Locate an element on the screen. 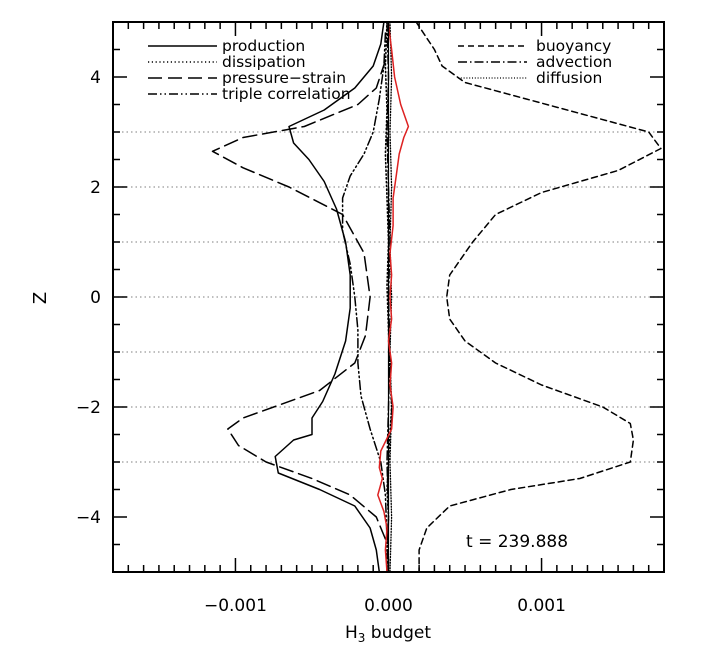 This screenshot has height=649, width=722. x-tick-label: 0.000 is located at coordinates (388, 606).